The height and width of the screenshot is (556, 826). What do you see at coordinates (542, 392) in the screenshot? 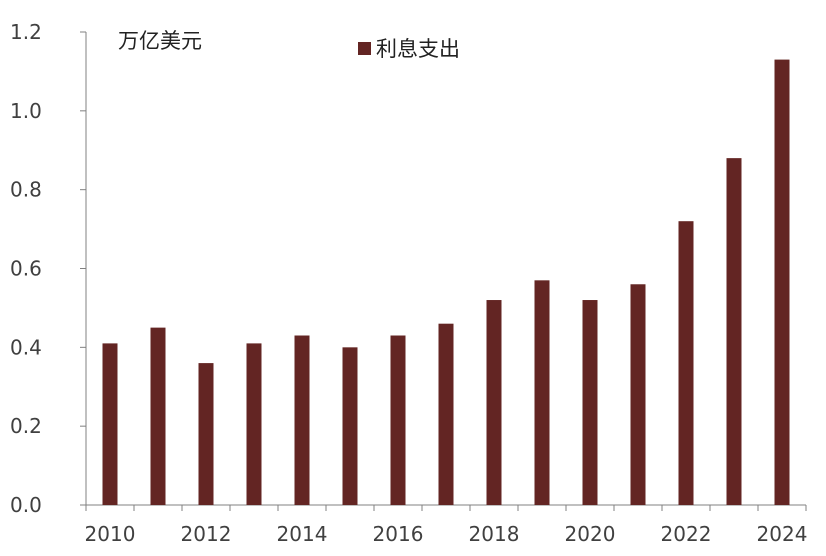
I see `bar-2019` at bounding box center [542, 392].